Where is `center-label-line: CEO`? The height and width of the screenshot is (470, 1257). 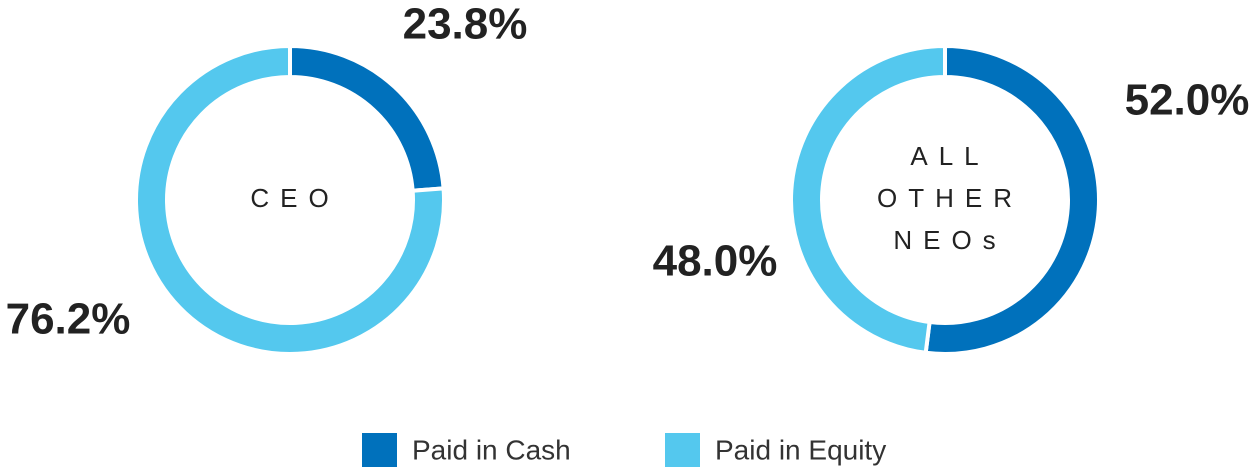
center-label-line: CEO is located at coordinates (294, 198).